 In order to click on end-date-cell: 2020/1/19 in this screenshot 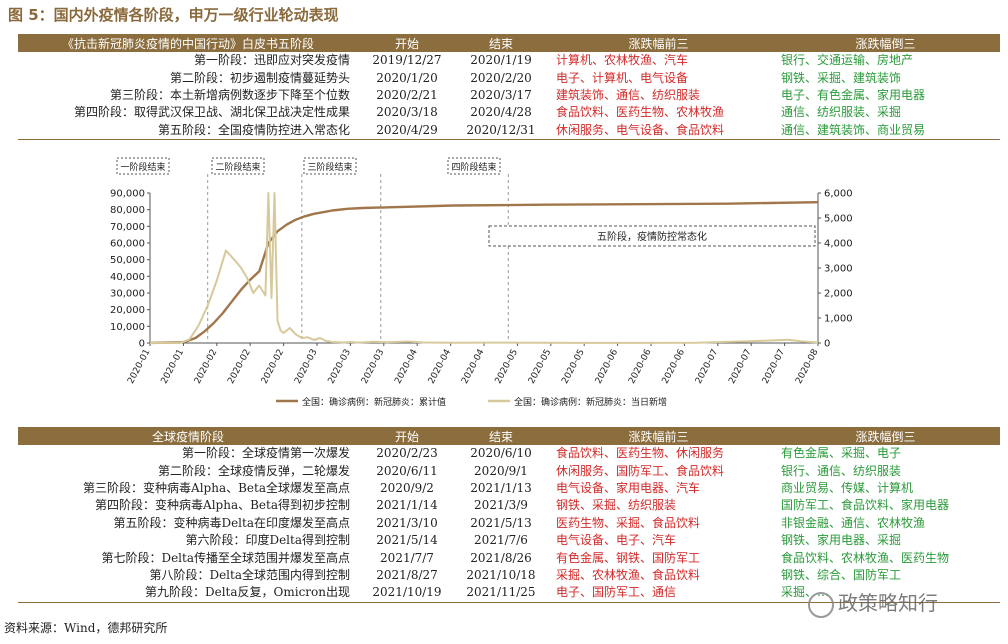, I will do `click(501, 60)`.